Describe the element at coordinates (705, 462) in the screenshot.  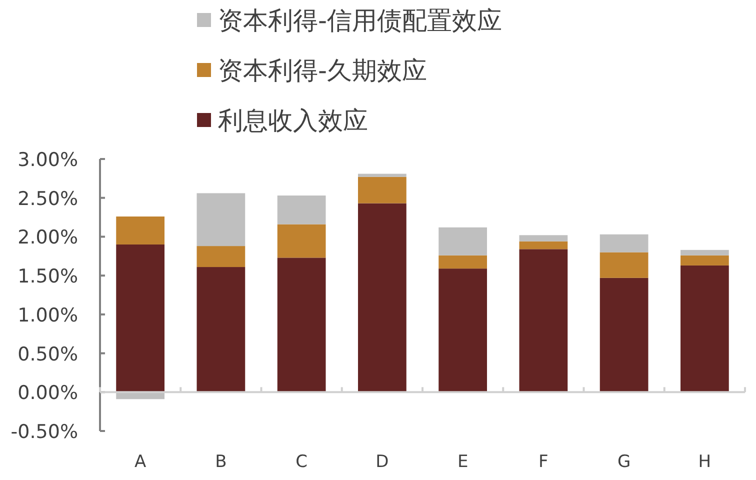
I see `x-tick-label: H` at that location.